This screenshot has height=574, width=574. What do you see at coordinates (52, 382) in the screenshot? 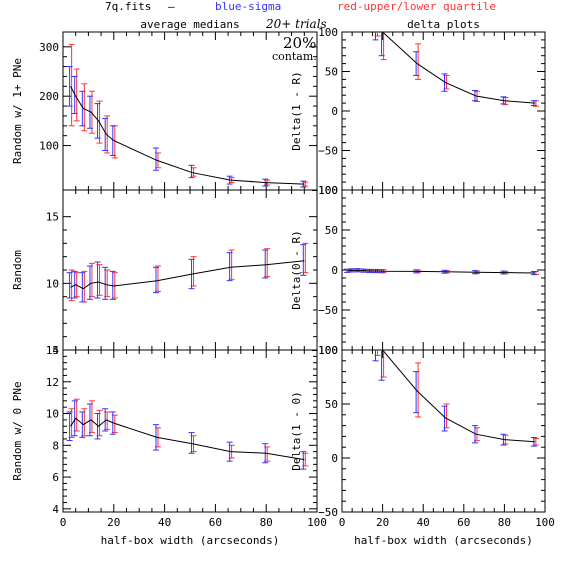
I see `y-tick-label: 12` at bounding box center [52, 382].